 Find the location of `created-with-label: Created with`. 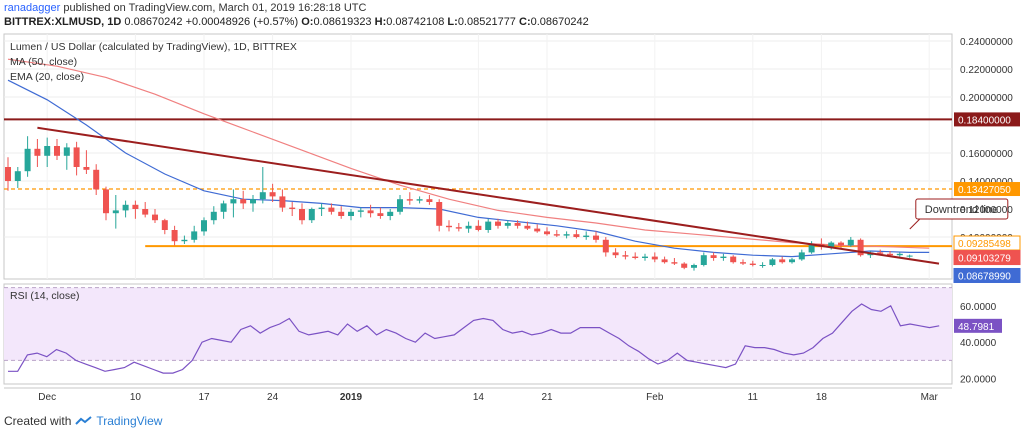

created-with-label: Created with is located at coordinates (38, 421).